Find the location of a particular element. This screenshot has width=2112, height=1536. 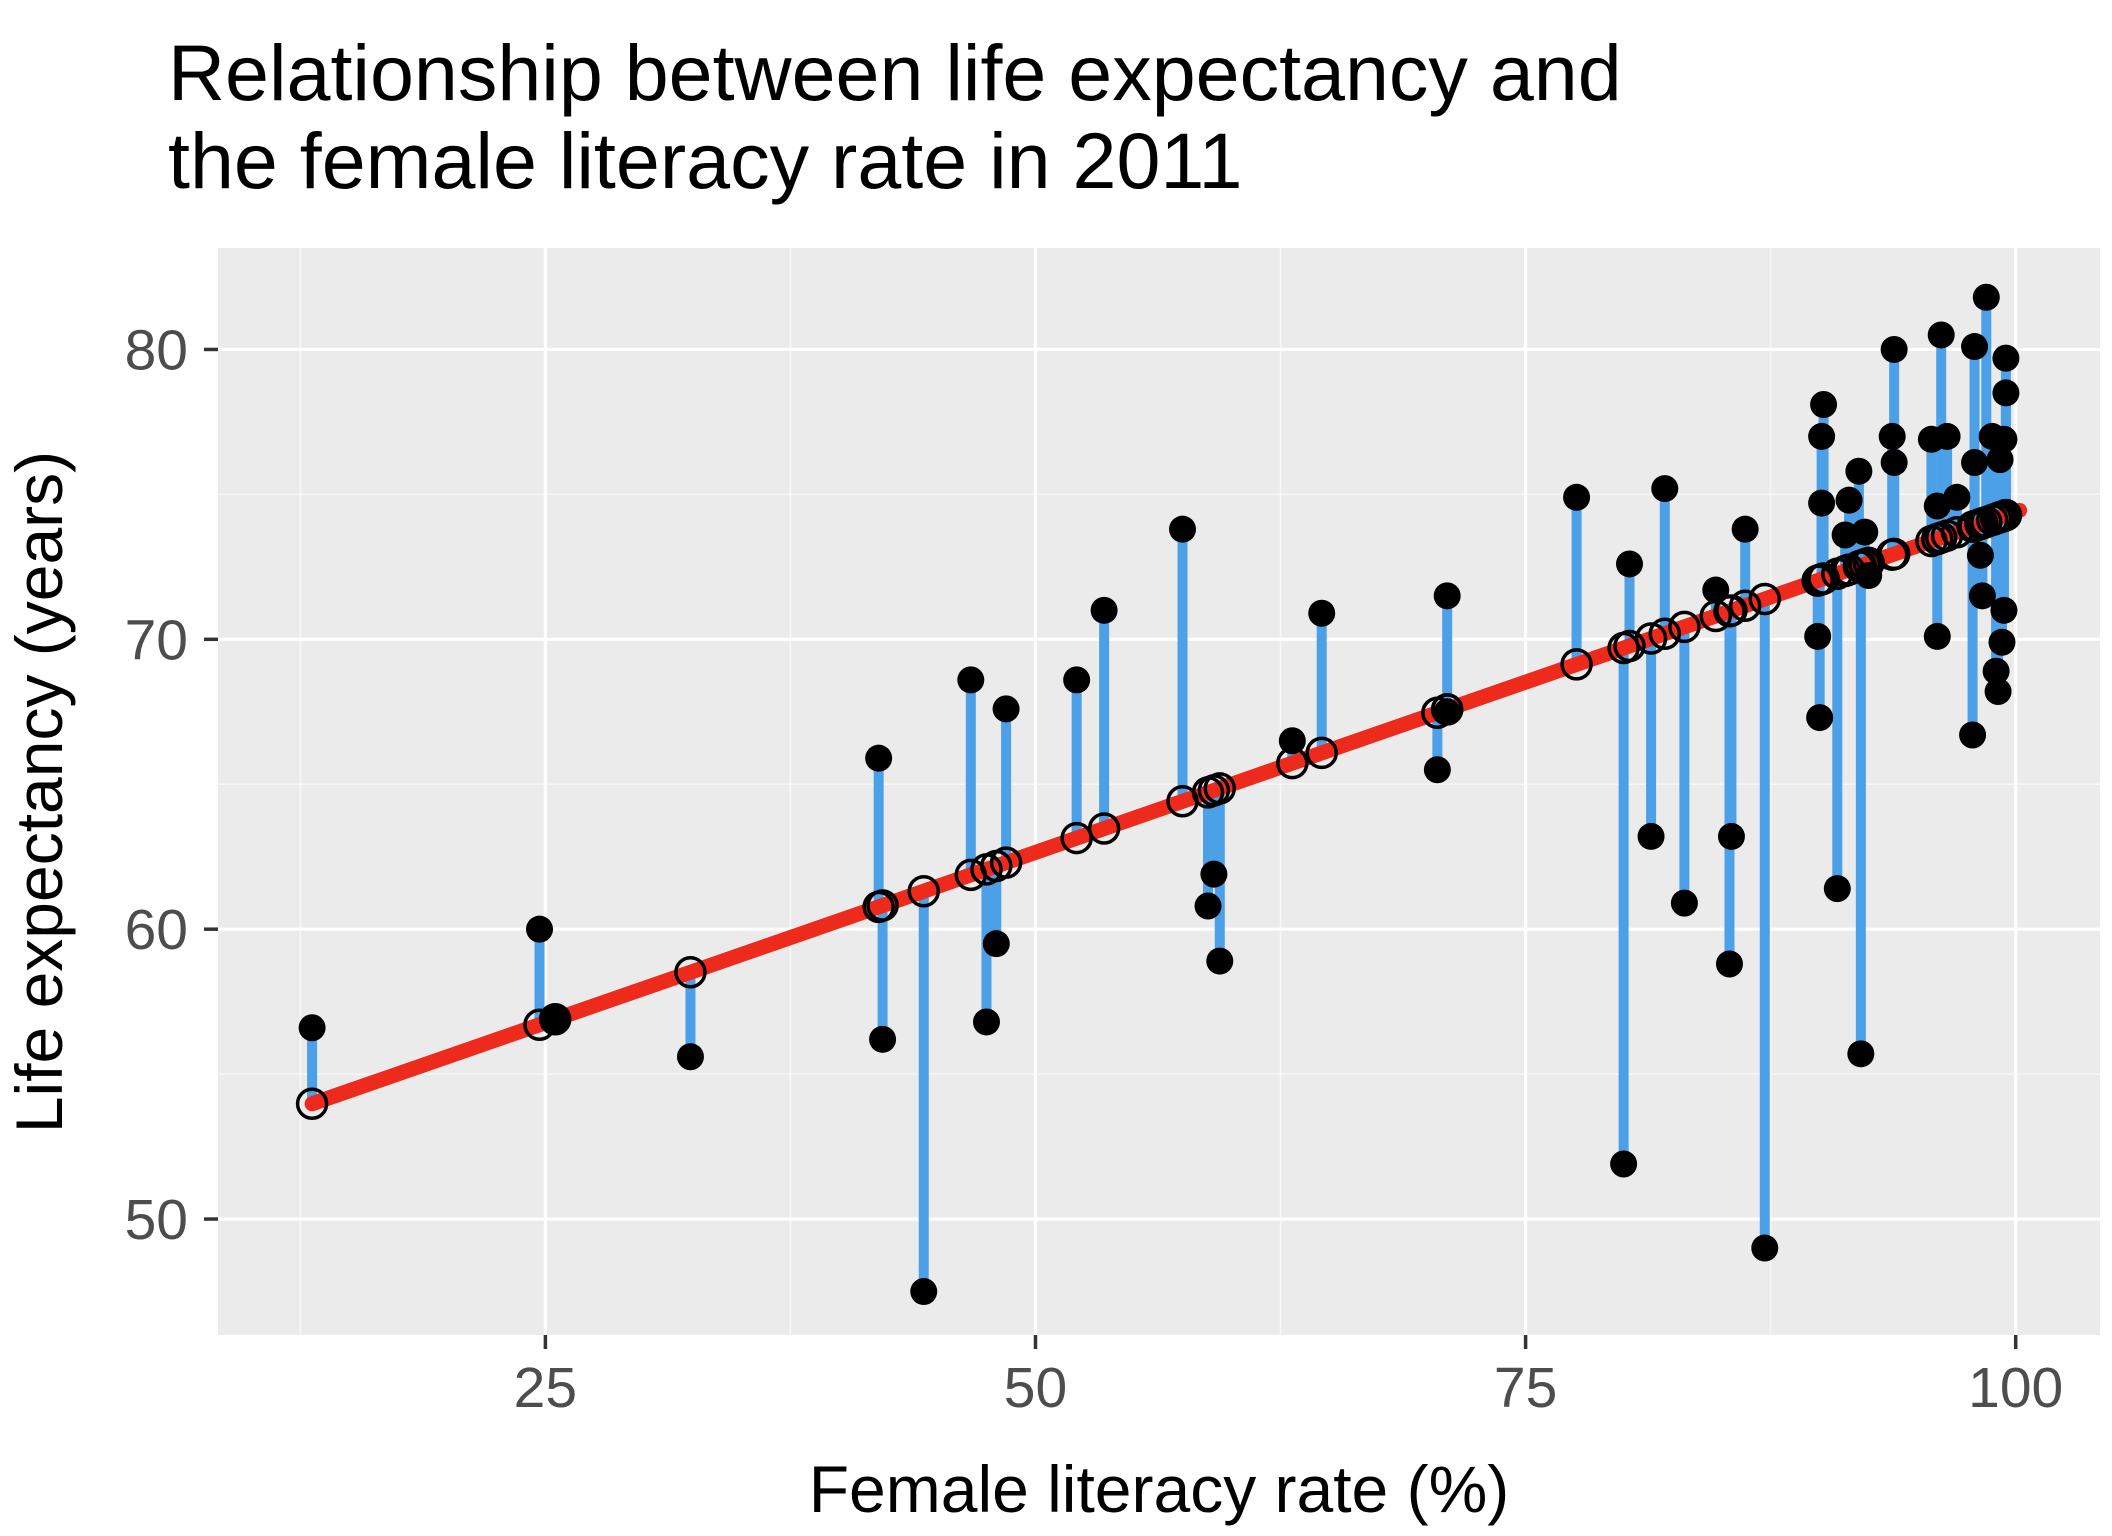

y-tick-label: 70 is located at coordinates (156, 640).